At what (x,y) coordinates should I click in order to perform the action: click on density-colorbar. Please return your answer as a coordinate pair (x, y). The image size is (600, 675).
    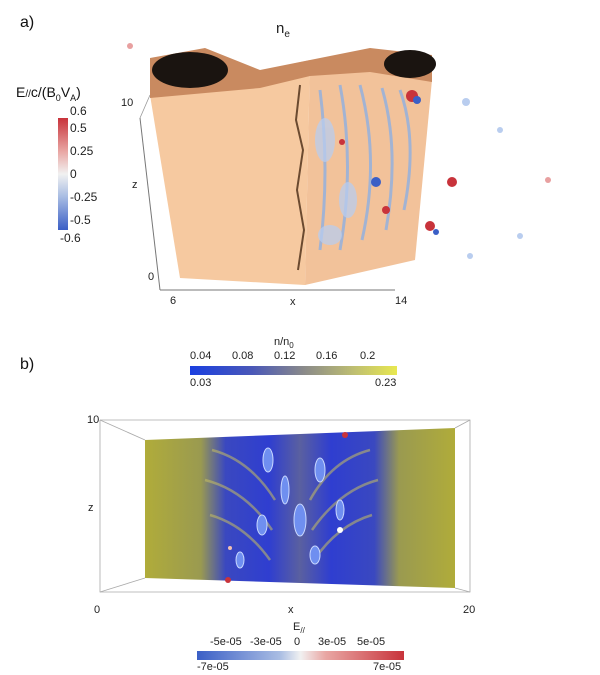
    Looking at the image, I should click on (293, 370).